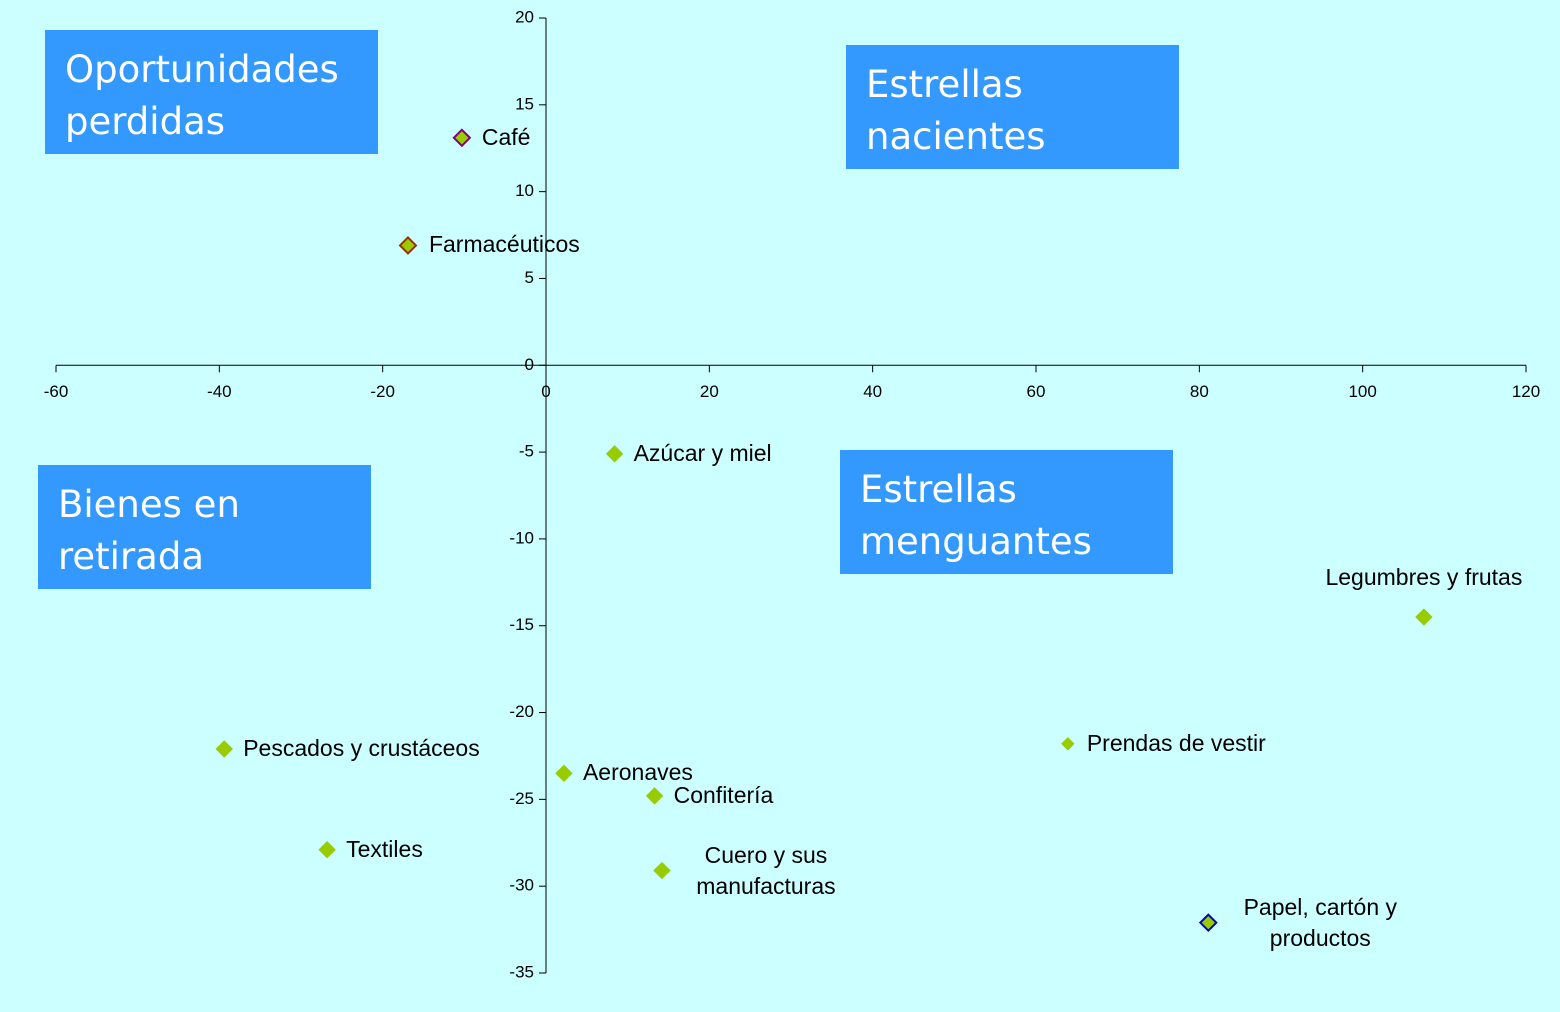  I want to click on x-tick-label: 20, so click(709, 391).